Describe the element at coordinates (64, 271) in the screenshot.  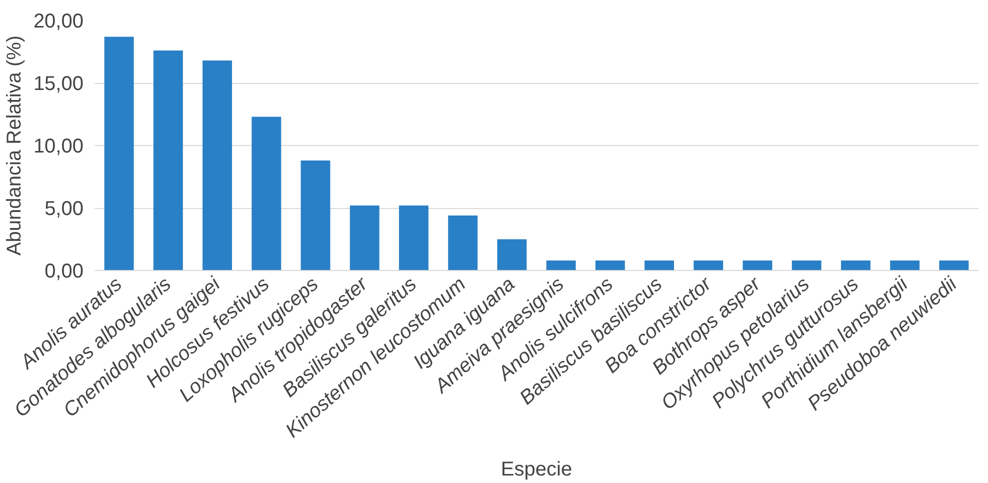
I see `y-tick-label: 0,00` at that location.